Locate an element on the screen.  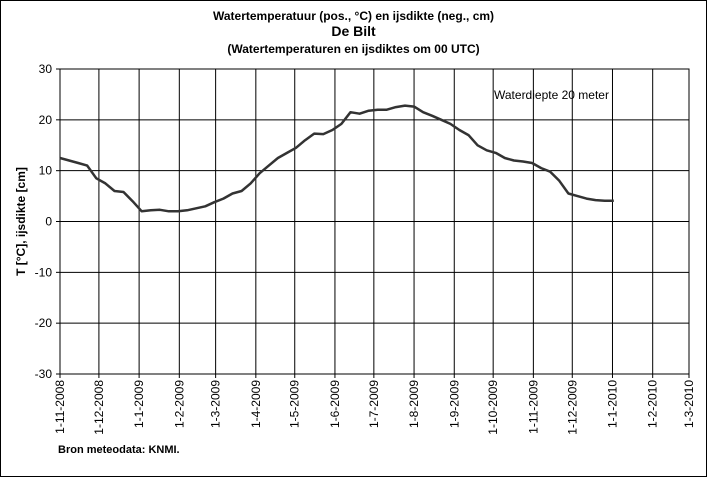
x-tick-label: 1-11-2009 is located at coordinates (533, 407).